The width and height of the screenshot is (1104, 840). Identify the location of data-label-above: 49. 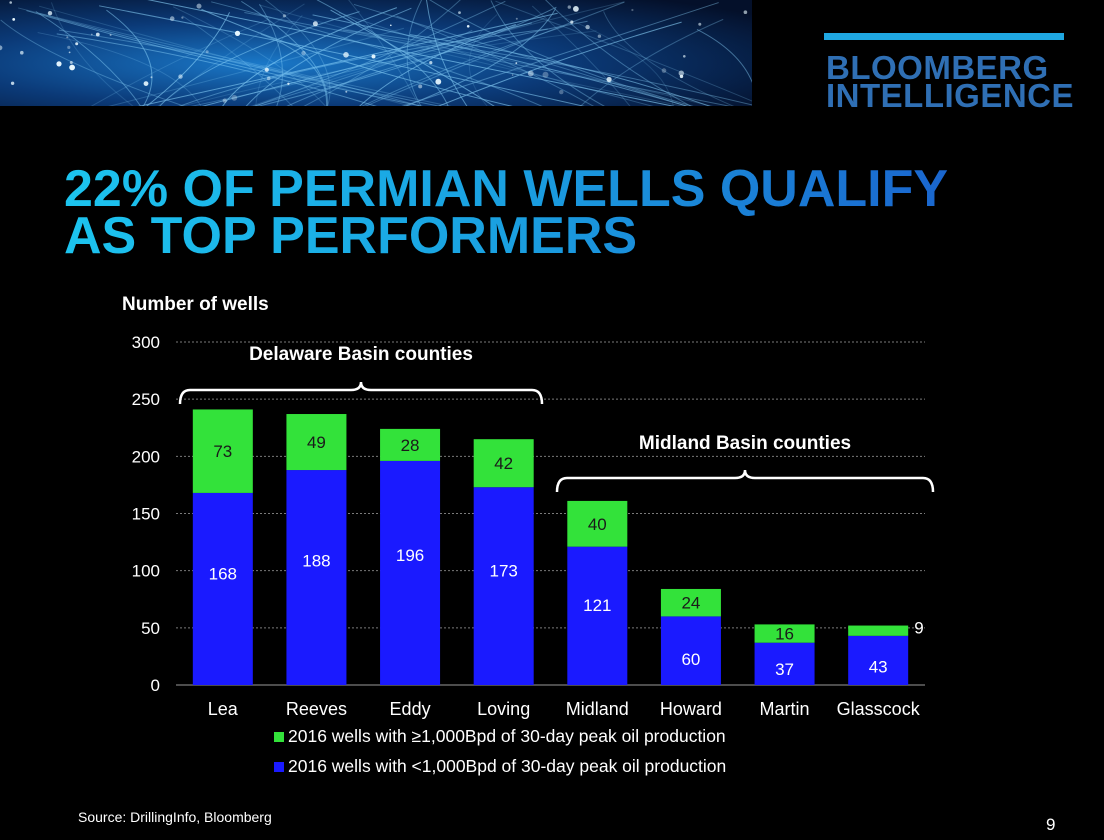
(316, 442).